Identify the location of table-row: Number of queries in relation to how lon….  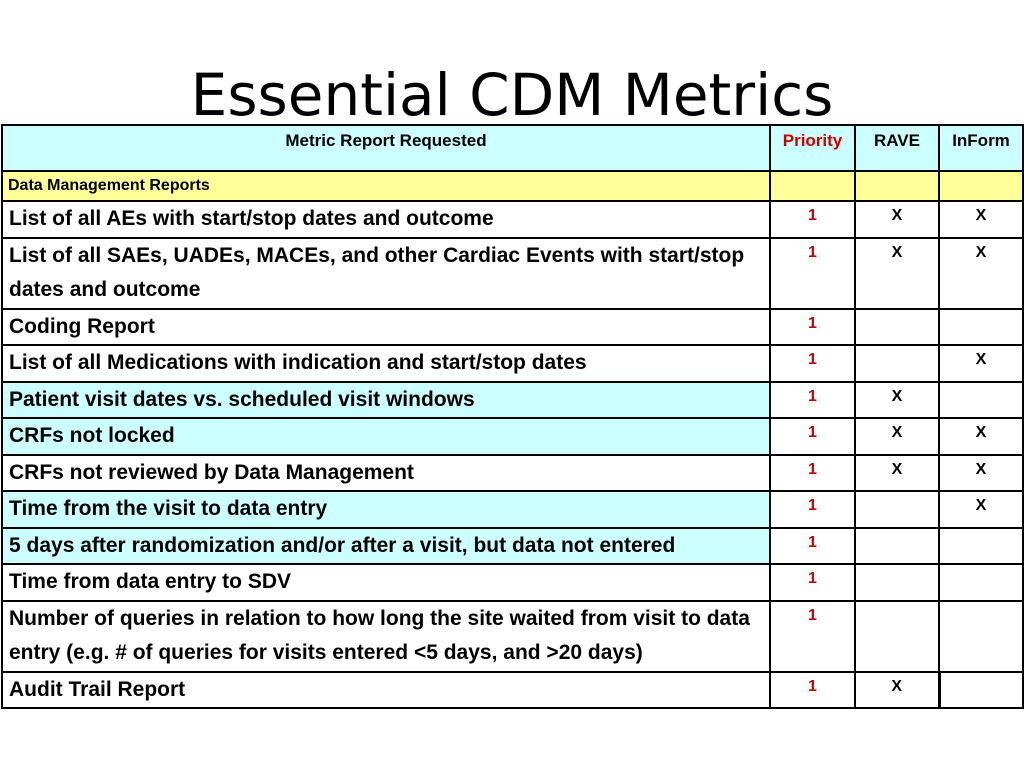
(512, 636).